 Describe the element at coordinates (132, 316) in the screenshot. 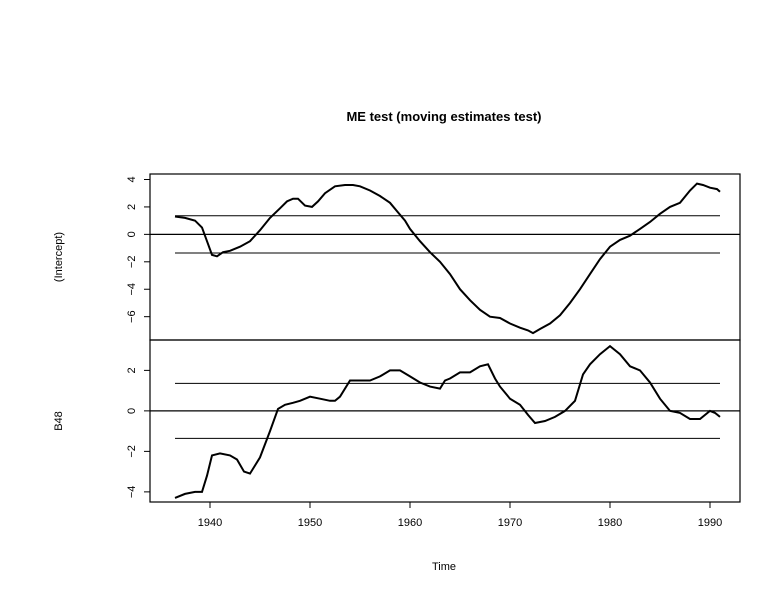

I see `y-tick-label: −6` at that location.